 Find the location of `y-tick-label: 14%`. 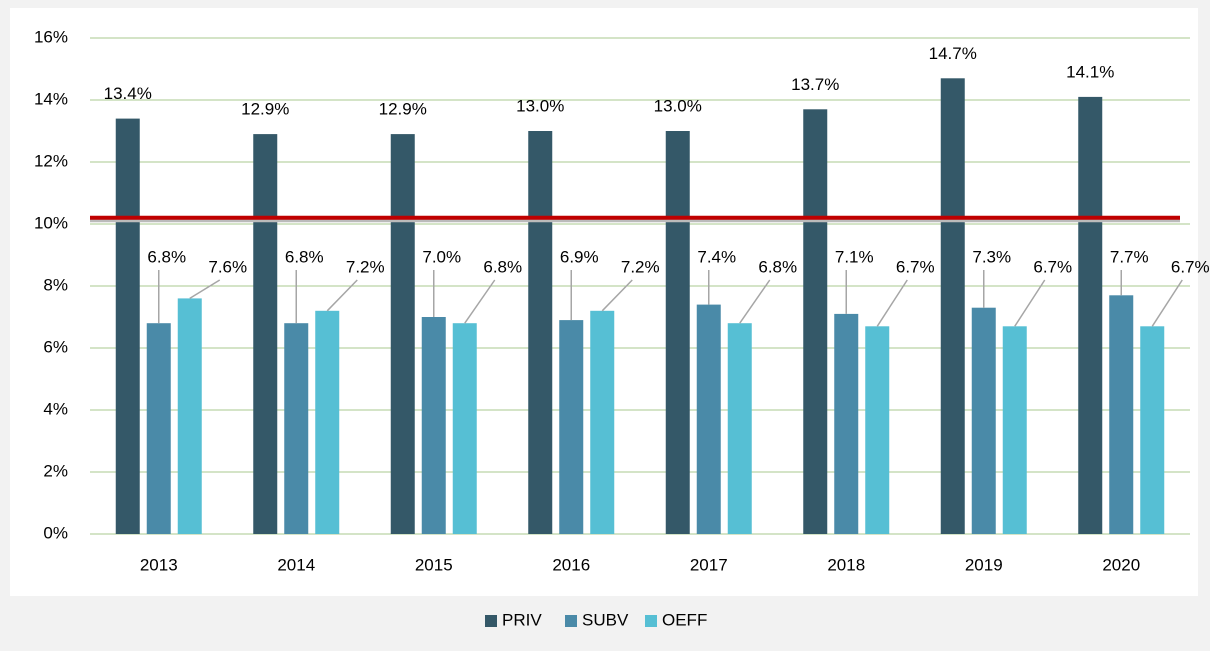

y-tick-label: 14% is located at coordinates (51, 98).